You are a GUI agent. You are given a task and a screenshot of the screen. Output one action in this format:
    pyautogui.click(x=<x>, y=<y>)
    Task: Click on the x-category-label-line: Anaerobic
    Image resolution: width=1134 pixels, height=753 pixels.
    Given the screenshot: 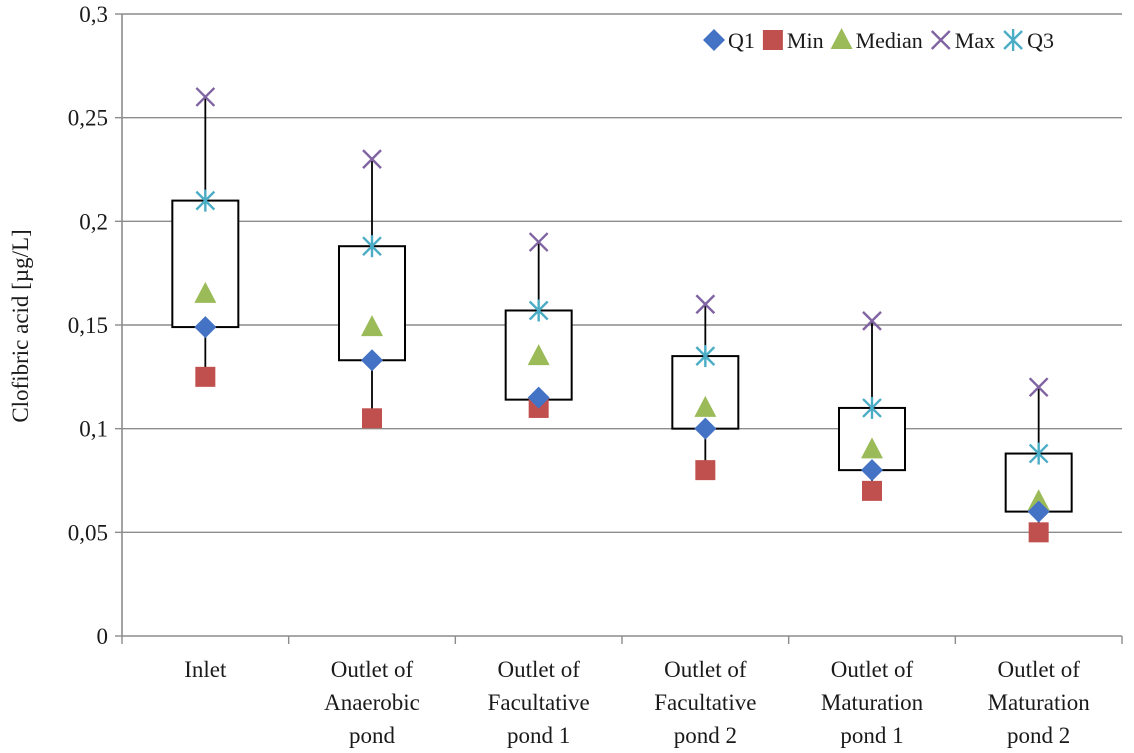 What is the action you would take?
    pyautogui.click(x=372, y=702)
    